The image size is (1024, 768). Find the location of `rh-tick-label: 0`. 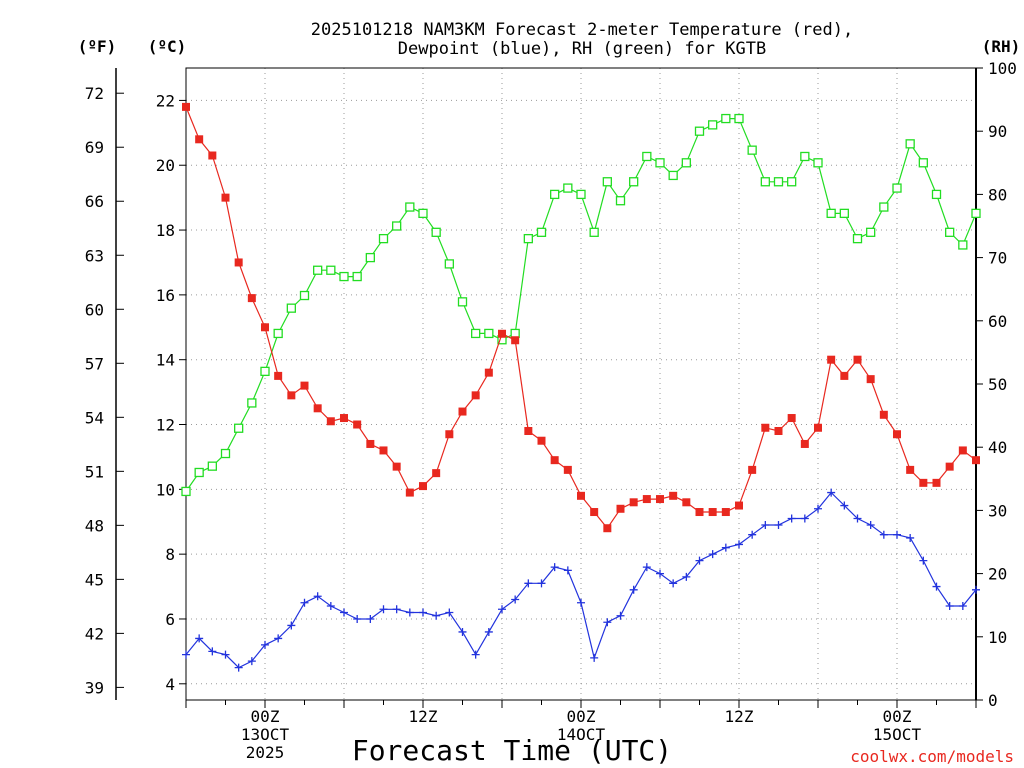

rh-tick-label: 0 is located at coordinates (993, 700).